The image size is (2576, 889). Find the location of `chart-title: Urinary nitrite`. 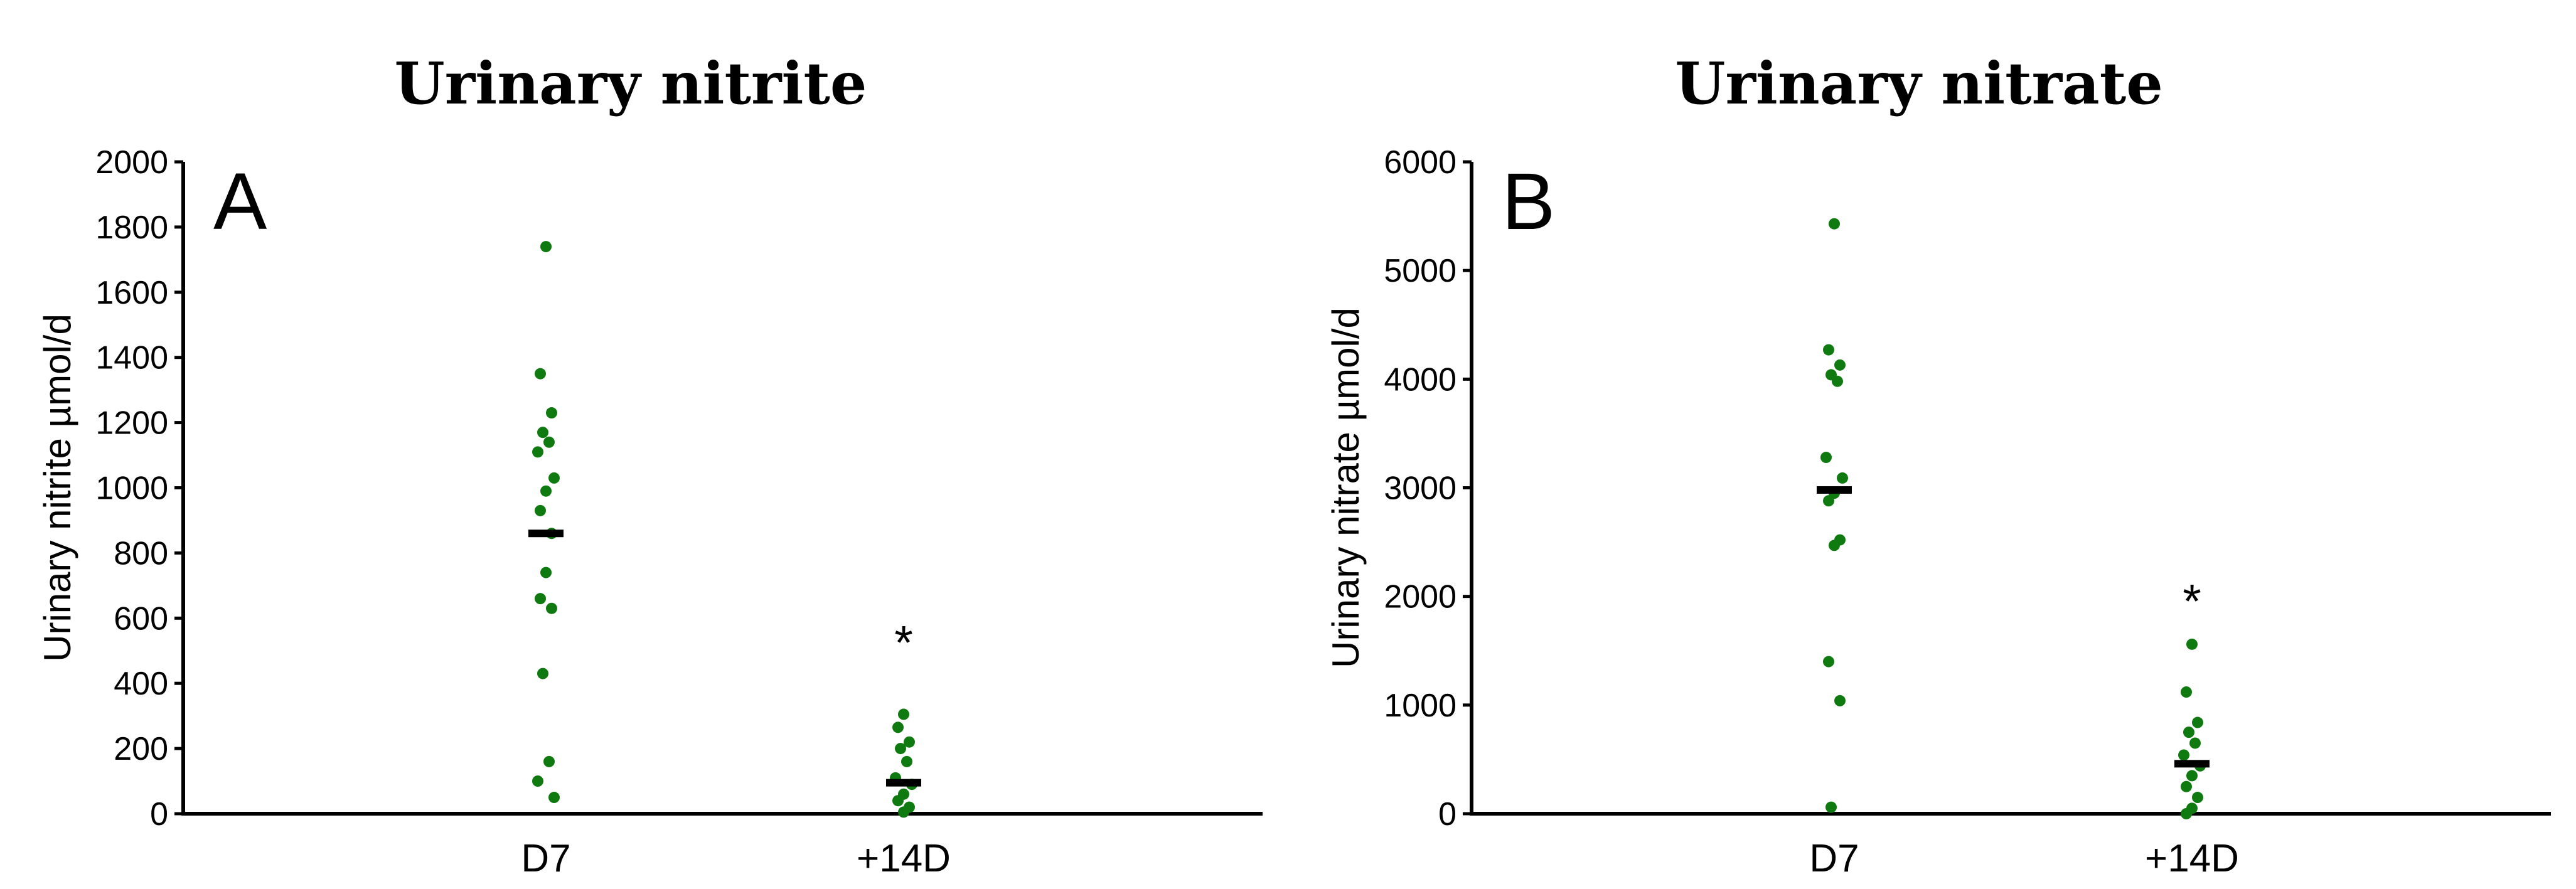

chart-title: Urinary nitrite is located at coordinates (631, 83).